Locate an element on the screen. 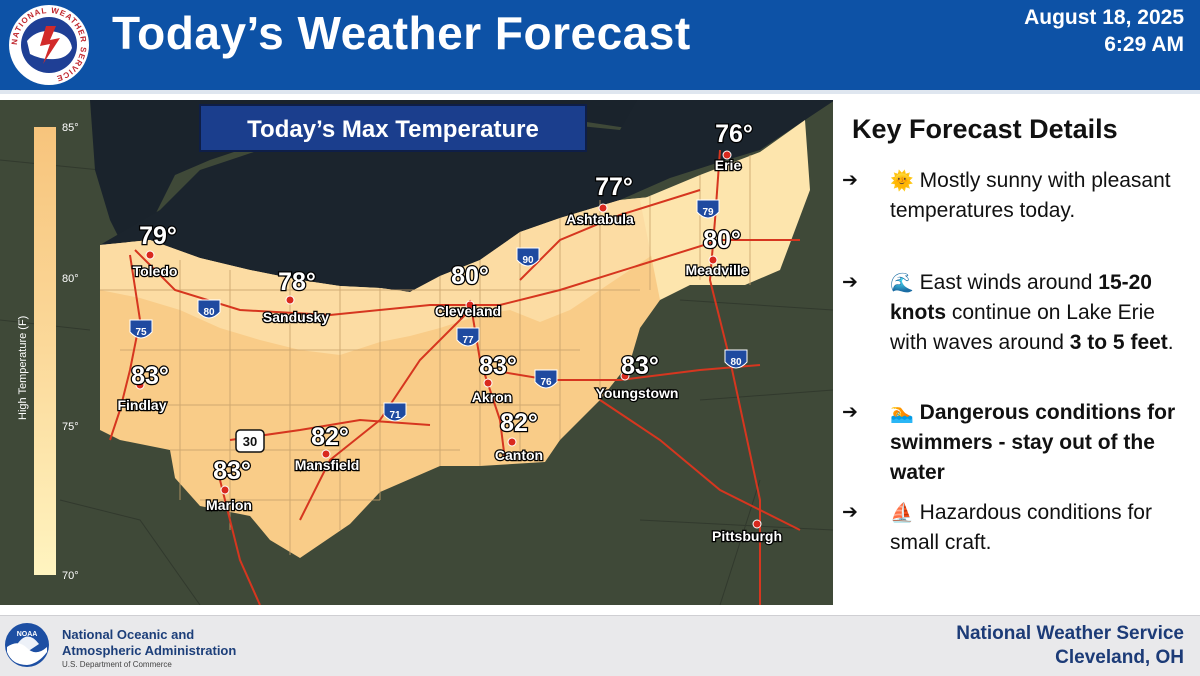  interstate-shield-80-east: 80 is located at coordinates (736, 359).